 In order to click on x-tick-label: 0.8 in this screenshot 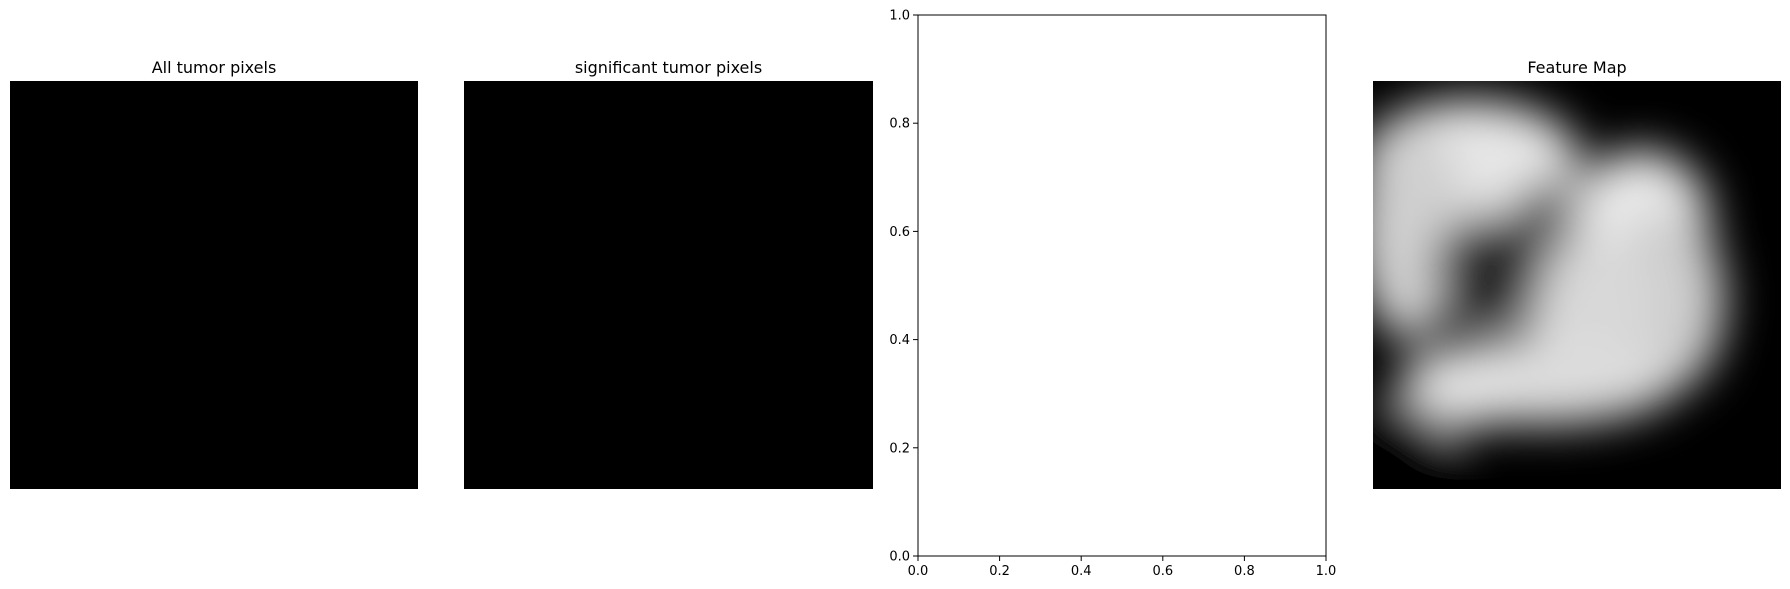, I will do `click(1244, 571)`.